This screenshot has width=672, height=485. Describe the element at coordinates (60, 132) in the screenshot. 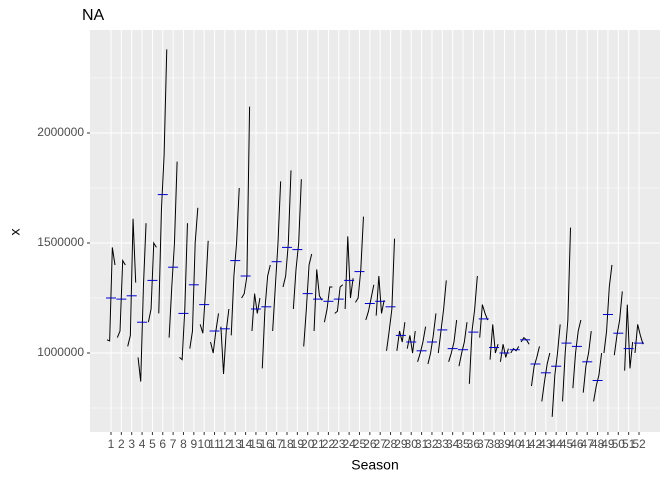

I see `y-tick-label: 2000000` at that location.